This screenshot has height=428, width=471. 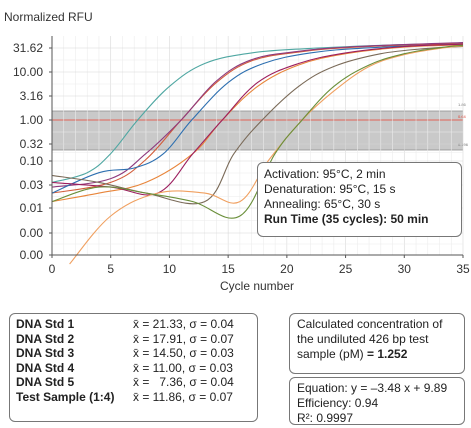 What do you see at coordinates (32, 96) in the screenshot?
I see `y-tick-label: 3.16` at bounding box center [32, 96].